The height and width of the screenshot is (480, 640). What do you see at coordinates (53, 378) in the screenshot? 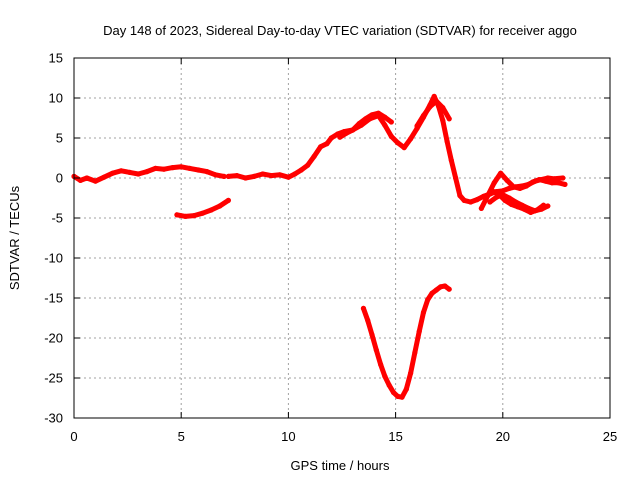
I see `y-tick-label: -25` at bounding box center [53, 378].